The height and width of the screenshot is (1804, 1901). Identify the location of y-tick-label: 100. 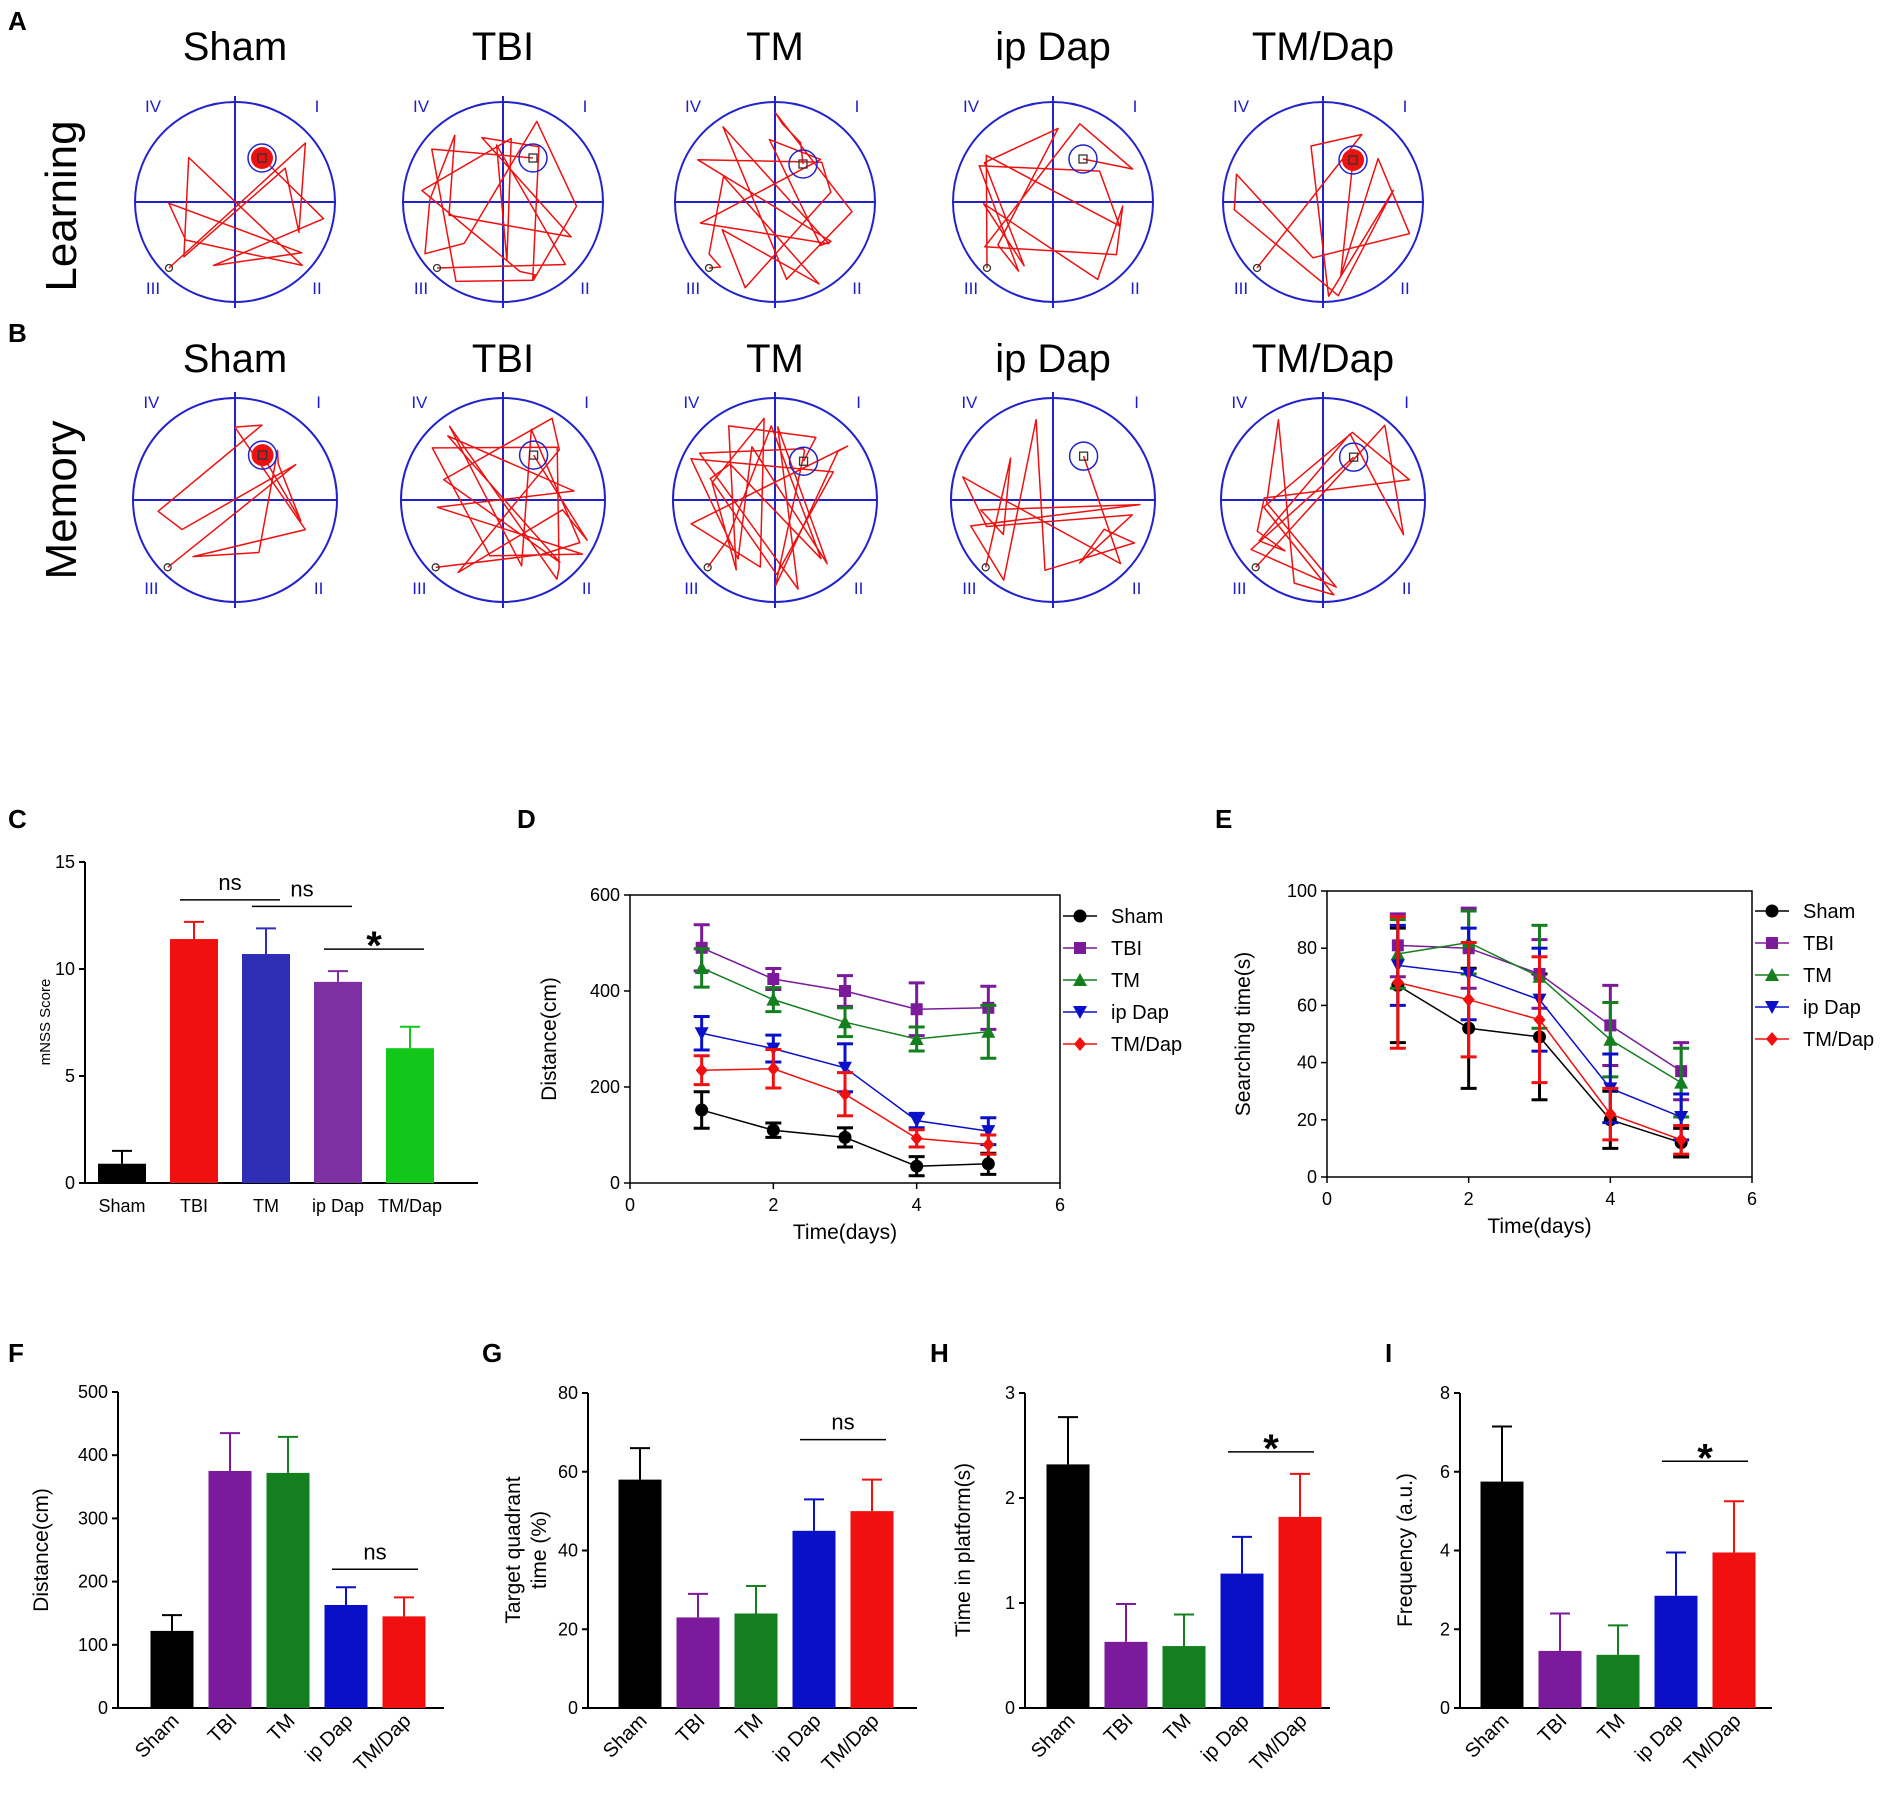
(93, 1645).